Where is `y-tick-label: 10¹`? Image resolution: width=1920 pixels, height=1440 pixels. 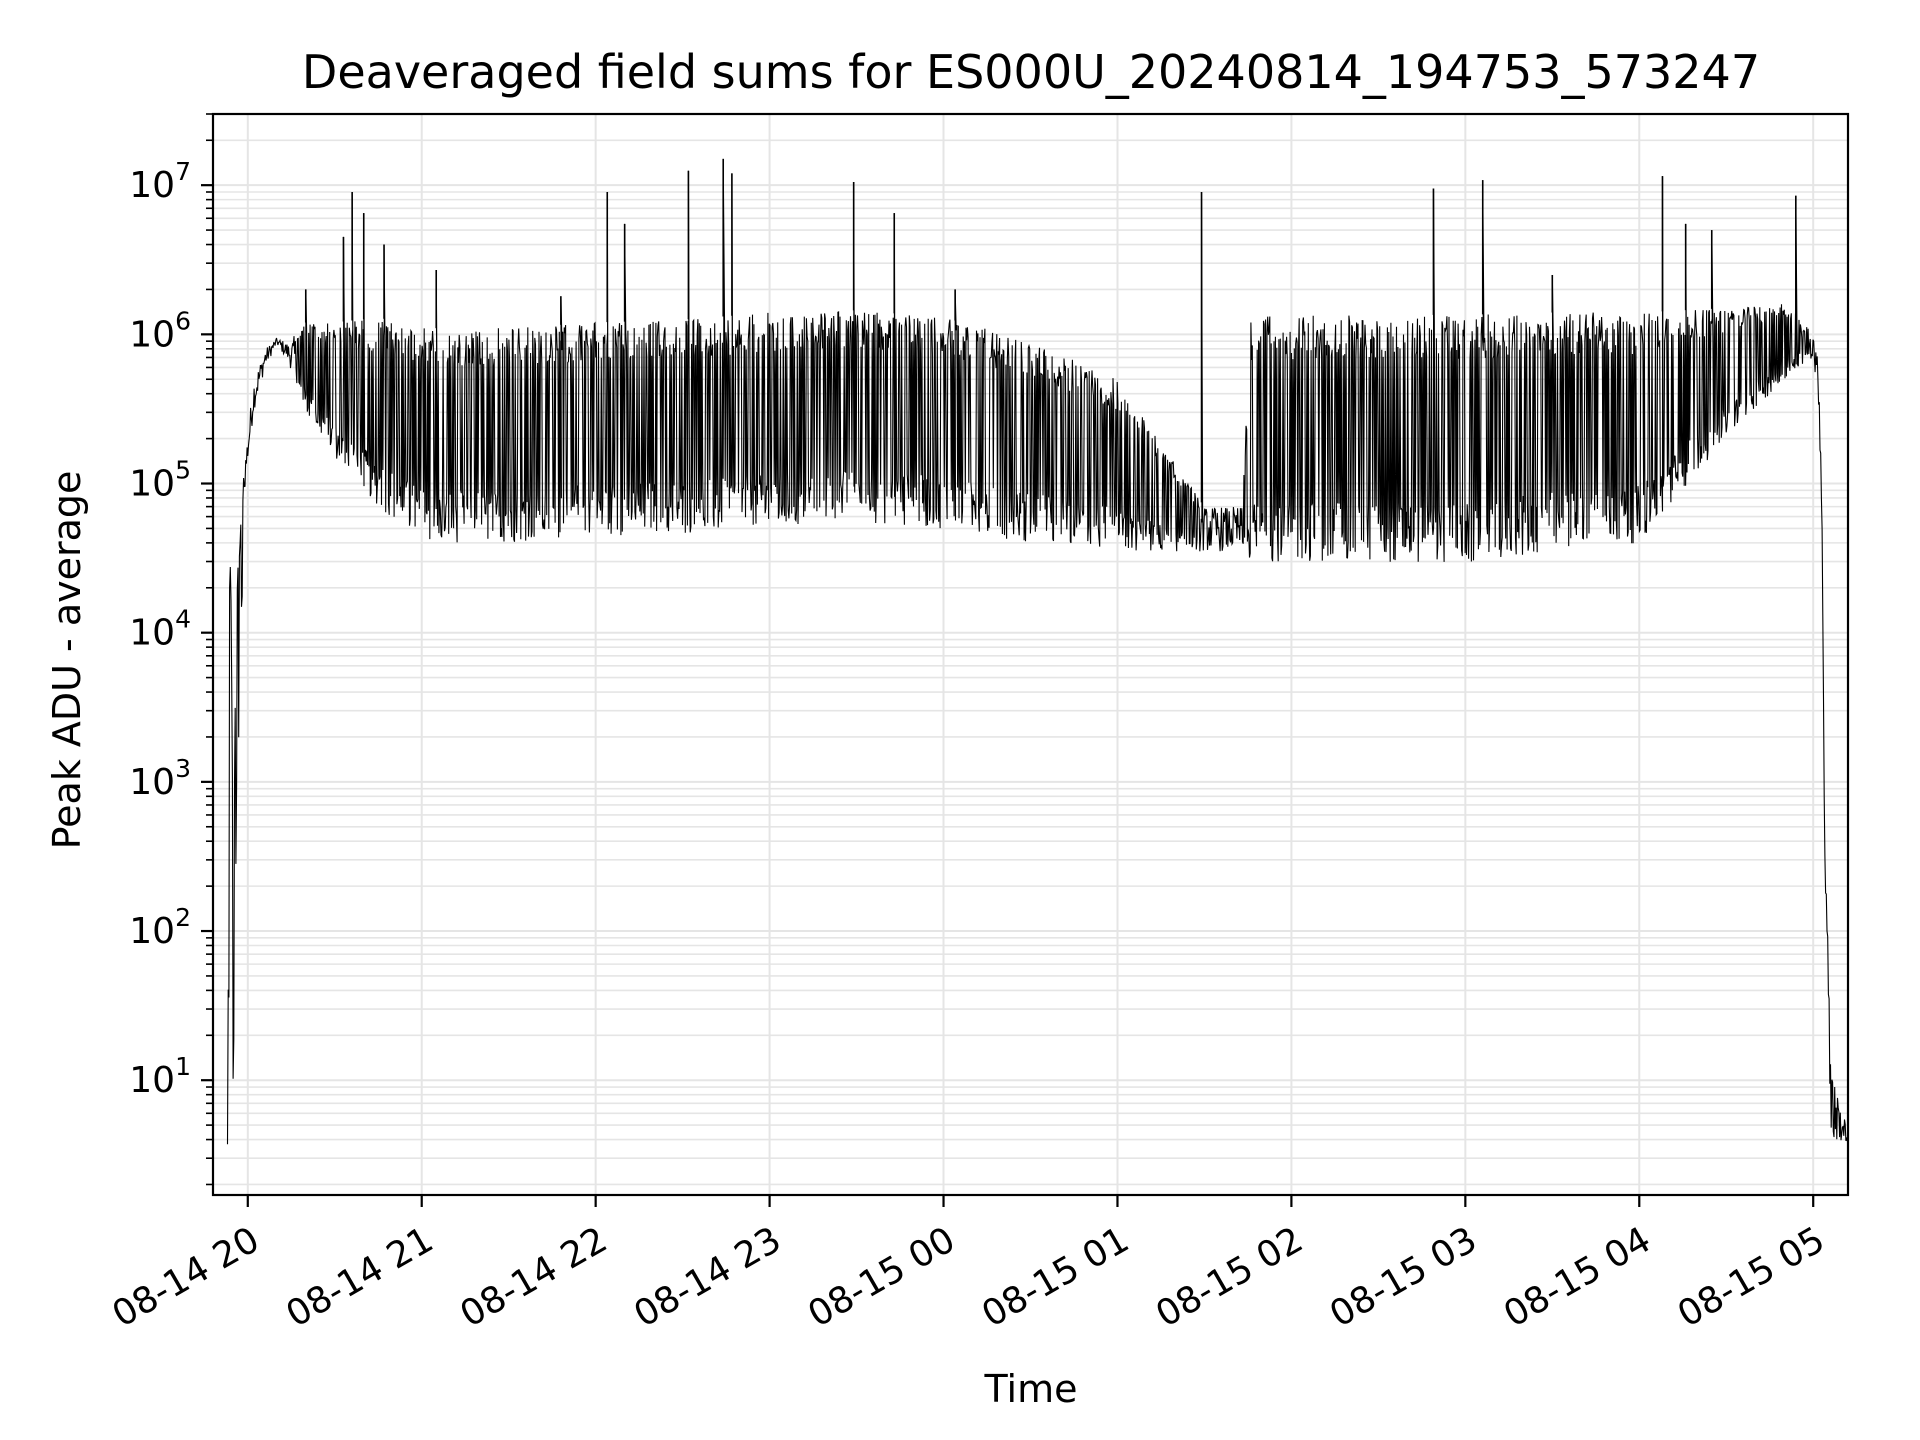
y-tick-label: 10¹ is located at coordinates (160, 1076).